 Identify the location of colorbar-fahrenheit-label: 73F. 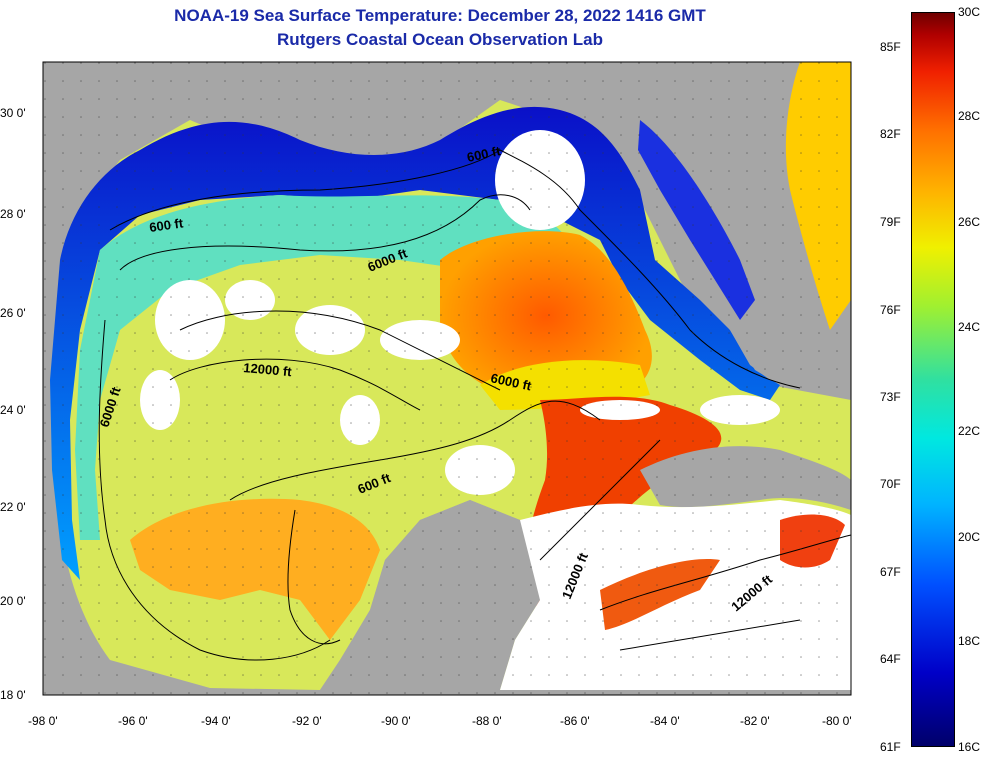
(890, 397).